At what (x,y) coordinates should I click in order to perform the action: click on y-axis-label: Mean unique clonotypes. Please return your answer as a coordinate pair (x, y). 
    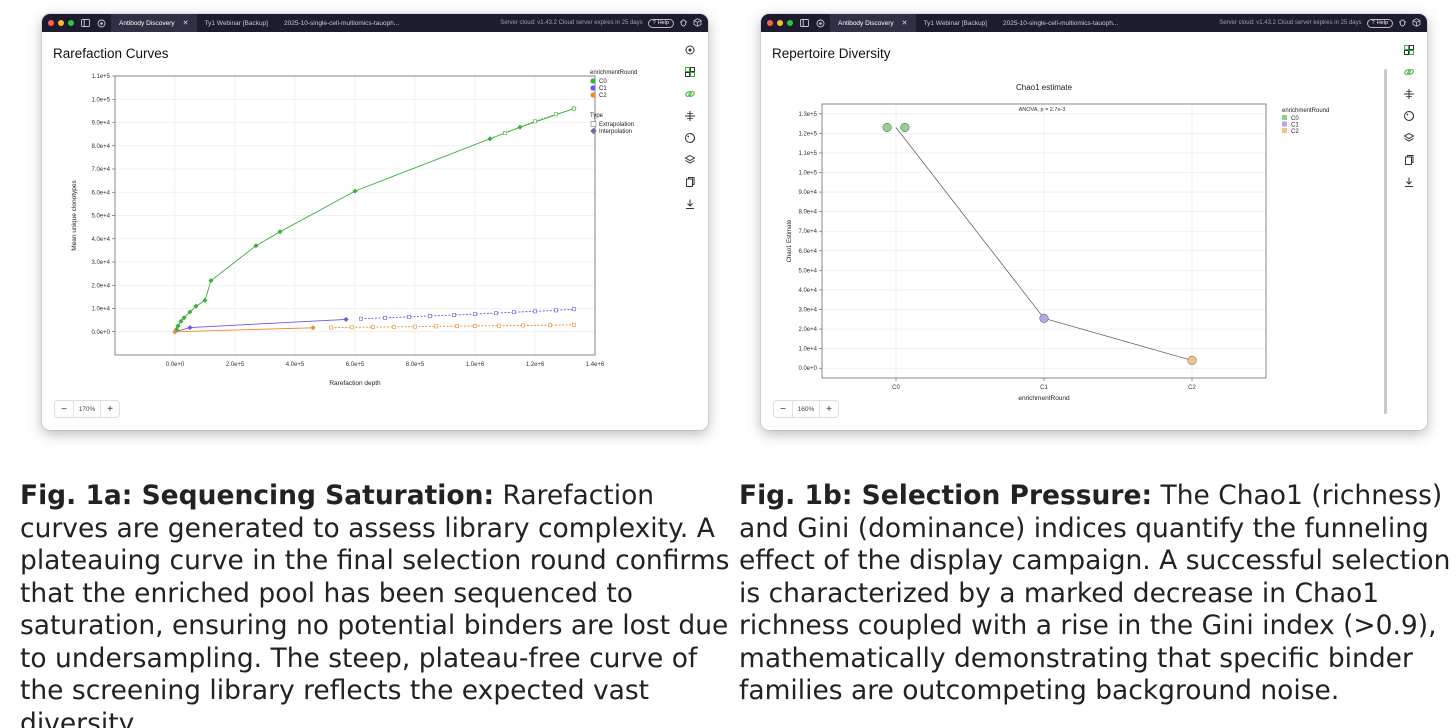
    Looking at the image, I should click on (74, 215).